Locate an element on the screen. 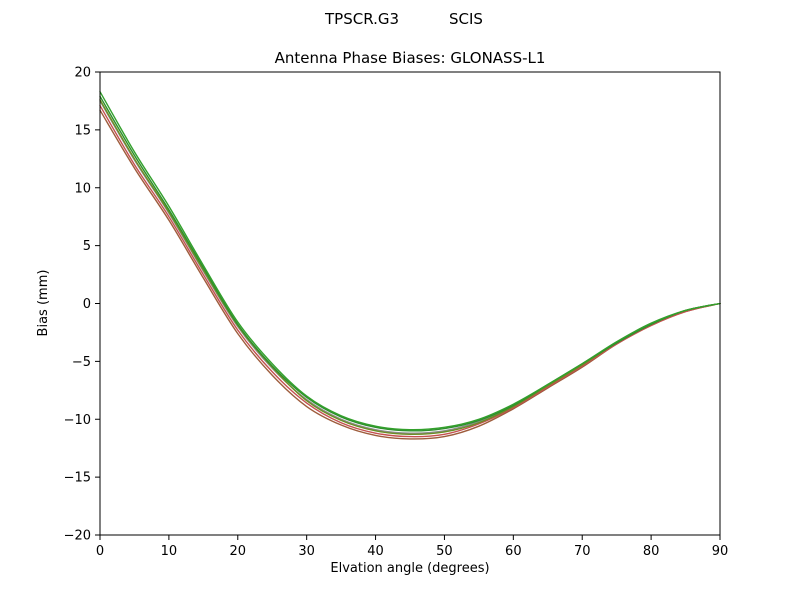  x-tick-label: 20 is located at coordinates (238, 551).